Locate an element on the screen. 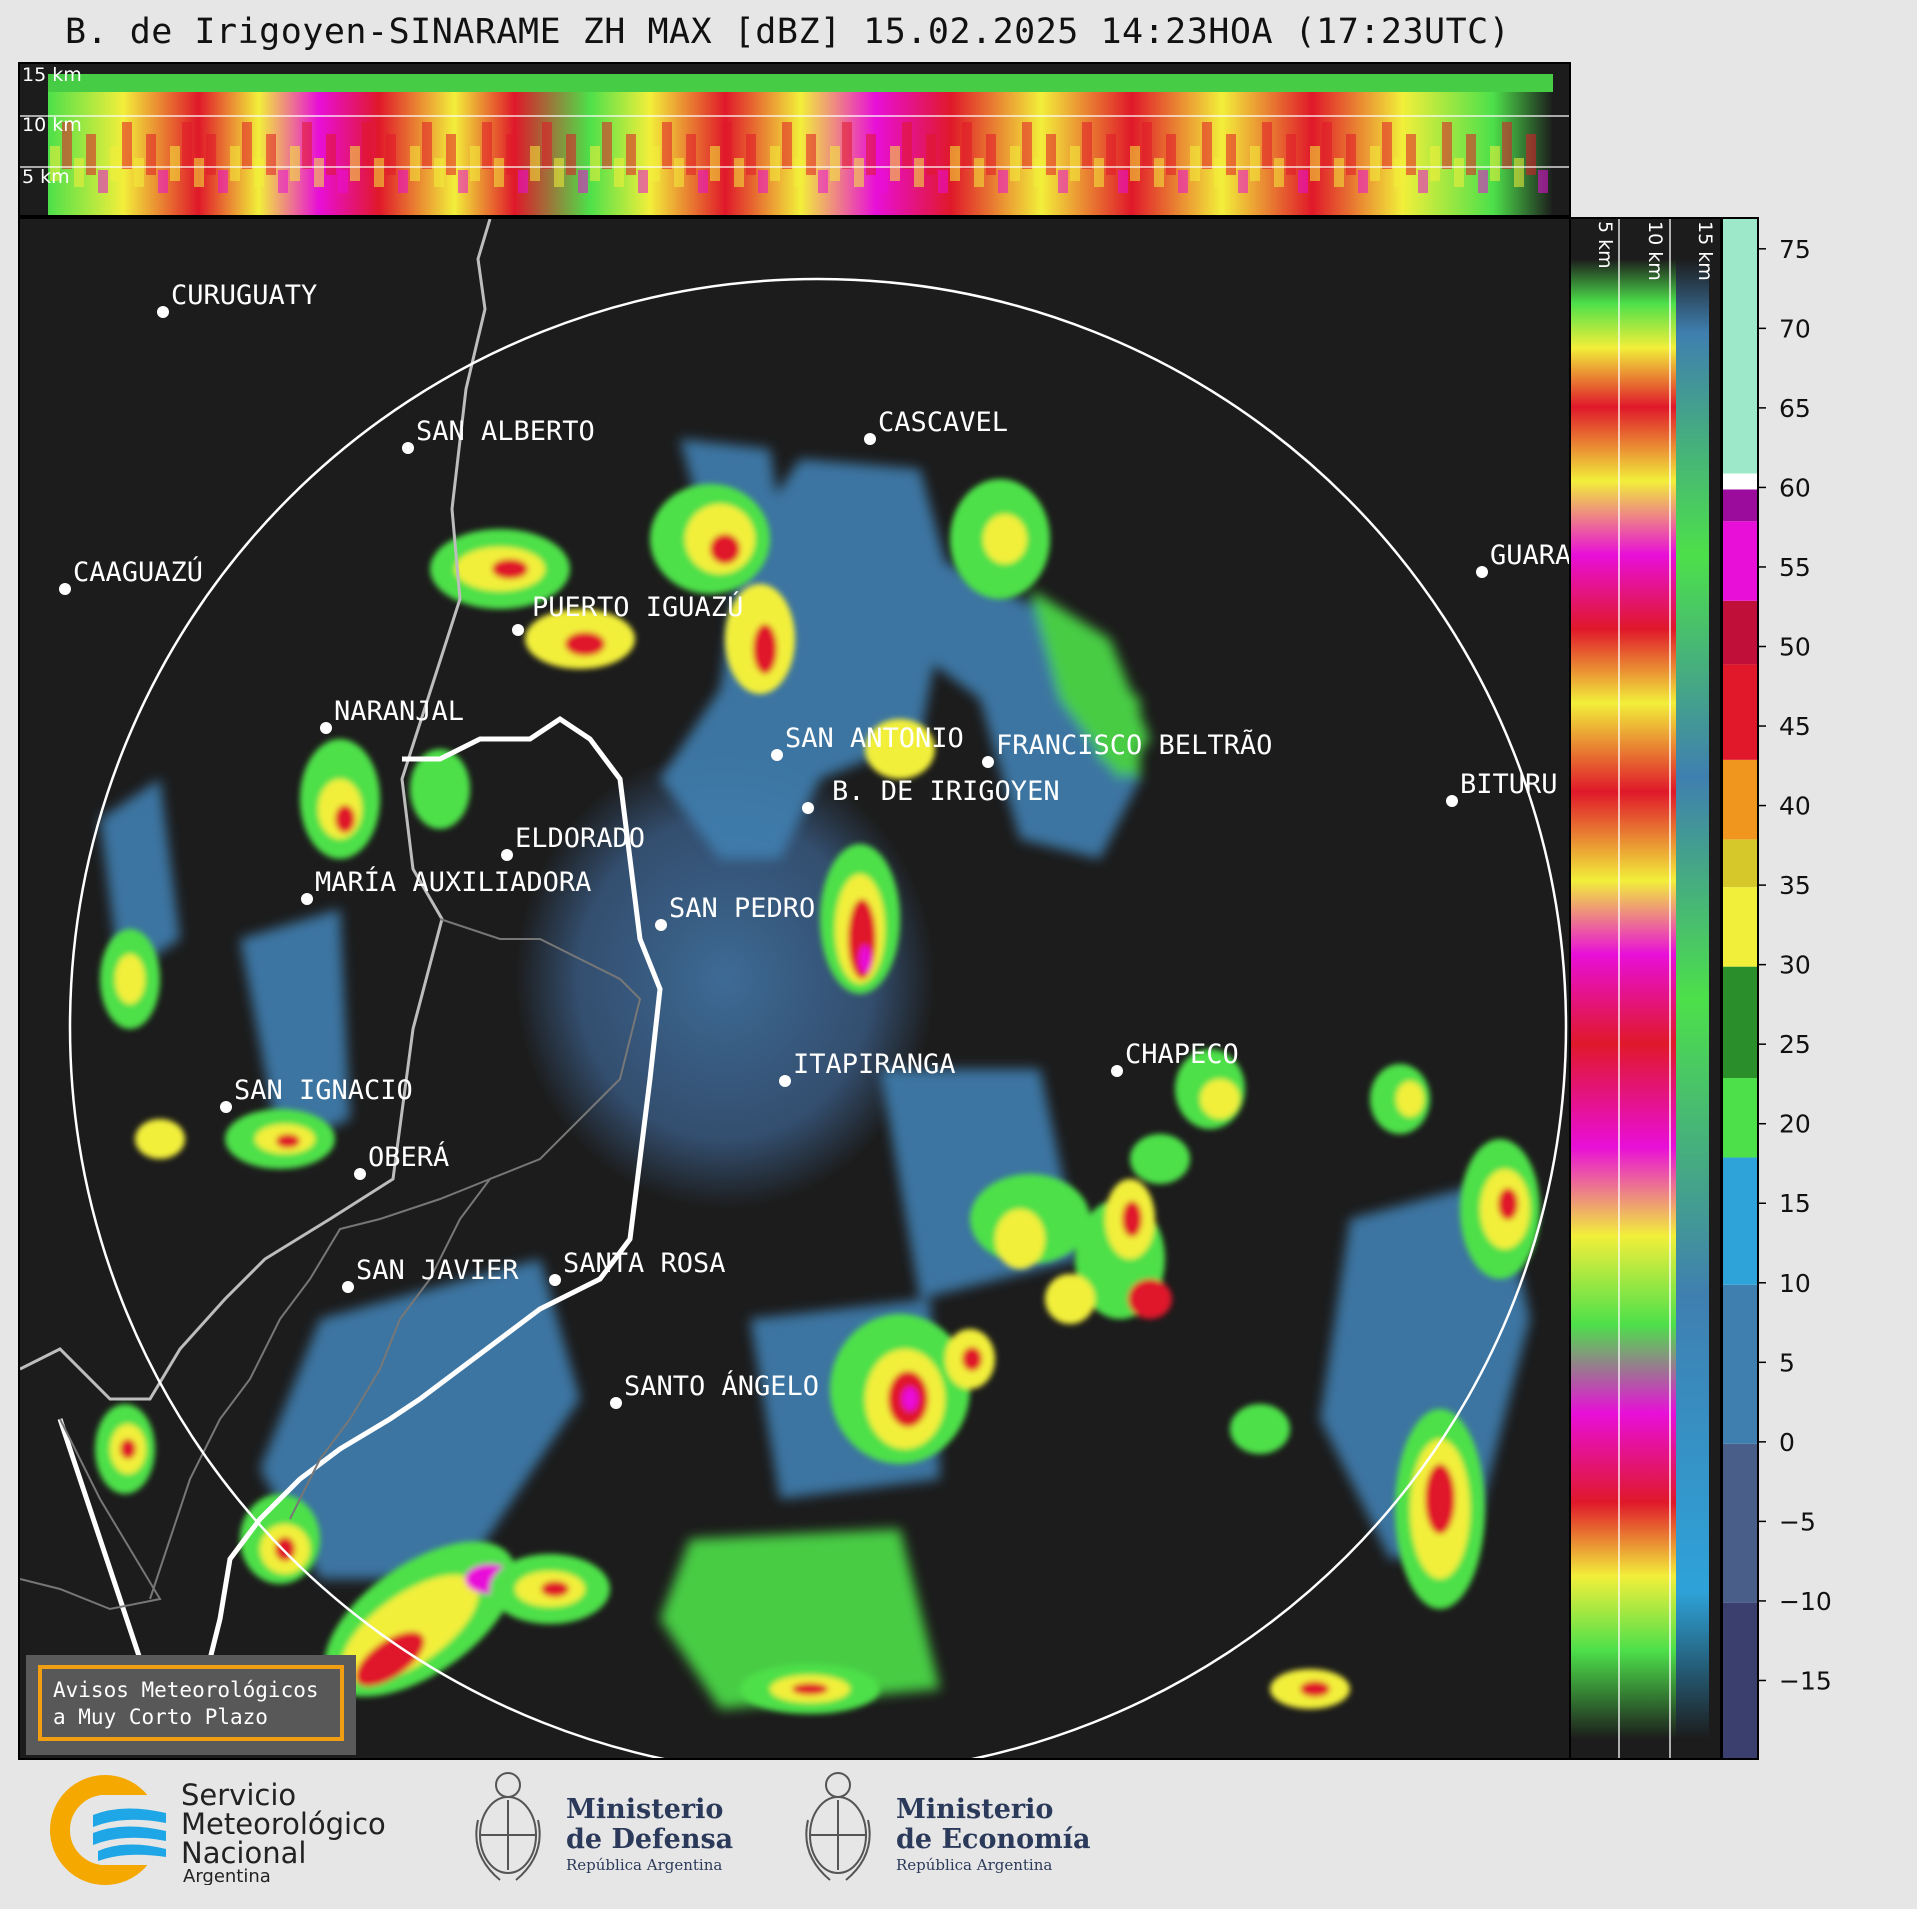 This screenshot has height=1909, width=1917. smn-line-2: Meteorológico is located at coordinates (283, 1824).